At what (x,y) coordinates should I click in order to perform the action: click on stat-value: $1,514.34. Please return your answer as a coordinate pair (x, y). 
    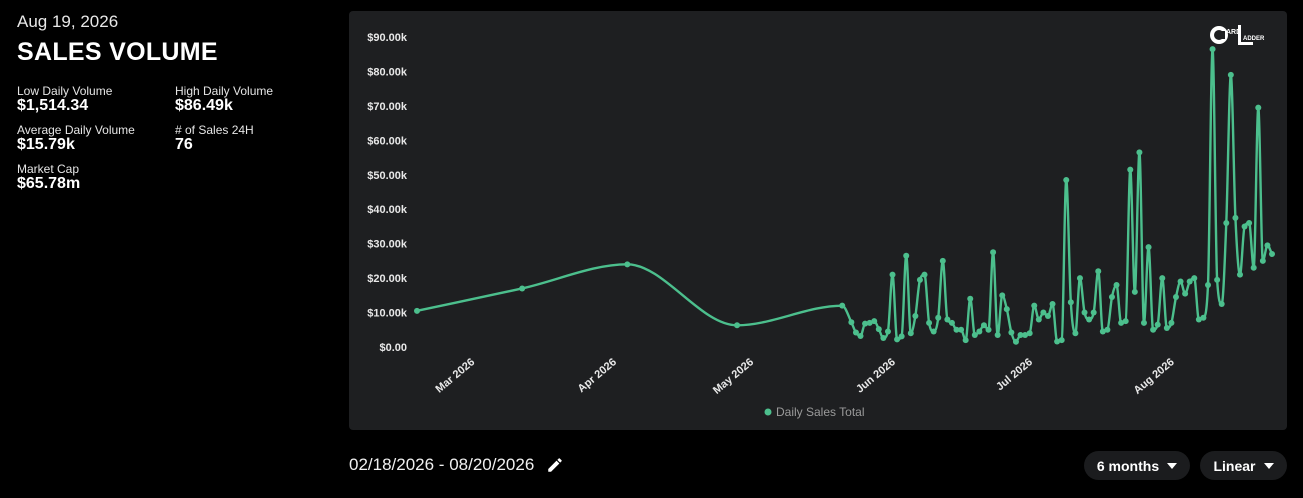
    Looking at the image, I should click on (53, 105).